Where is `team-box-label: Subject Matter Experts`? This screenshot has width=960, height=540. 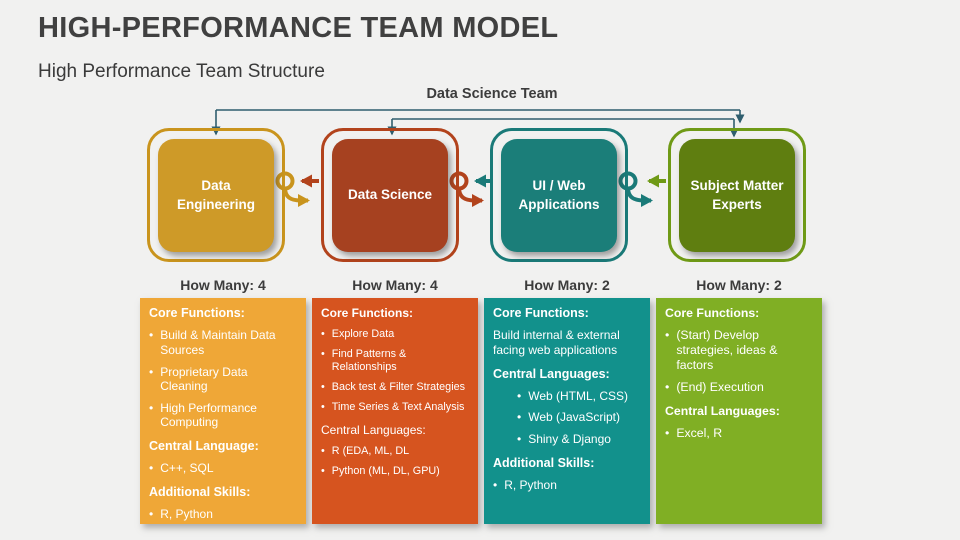
team-box-label: Subject Matter Experts is located at coordinates (737, 195).